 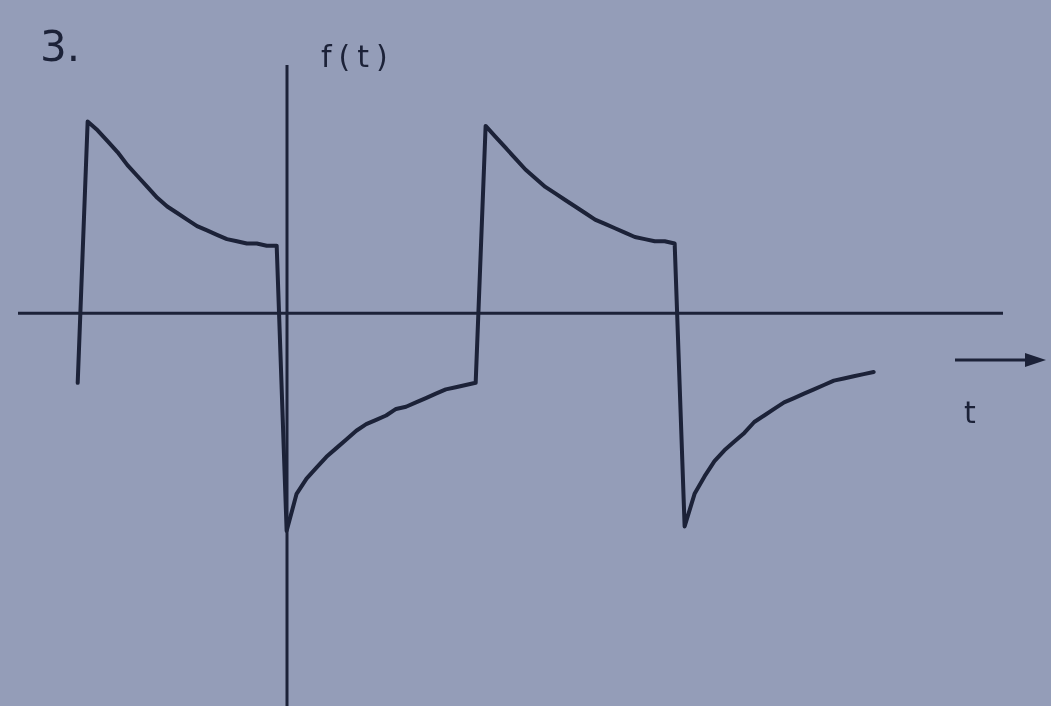 What do you see at coordinates (970, 412) in the screenshot?
I see `x-axis-title: t` at bounding box center [970, 412].